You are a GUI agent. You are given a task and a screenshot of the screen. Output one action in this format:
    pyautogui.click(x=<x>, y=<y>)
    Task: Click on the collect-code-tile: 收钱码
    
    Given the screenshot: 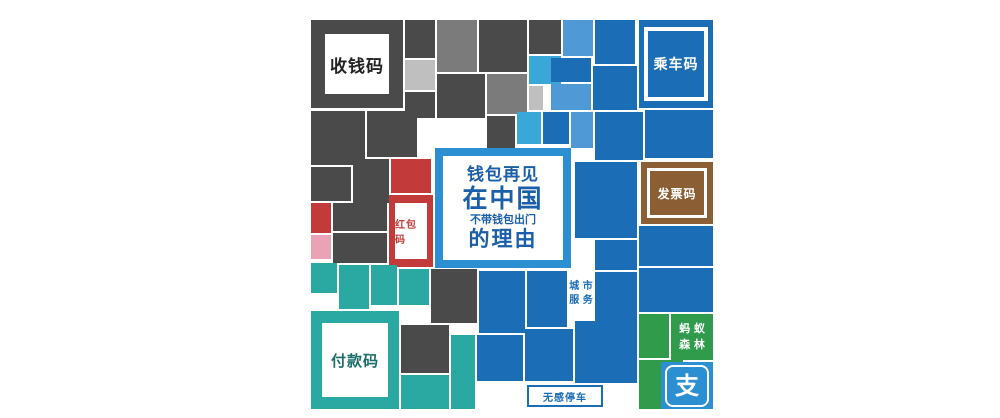 What is the action you would take?
    pyautogui.click(x=357, y=64)
    